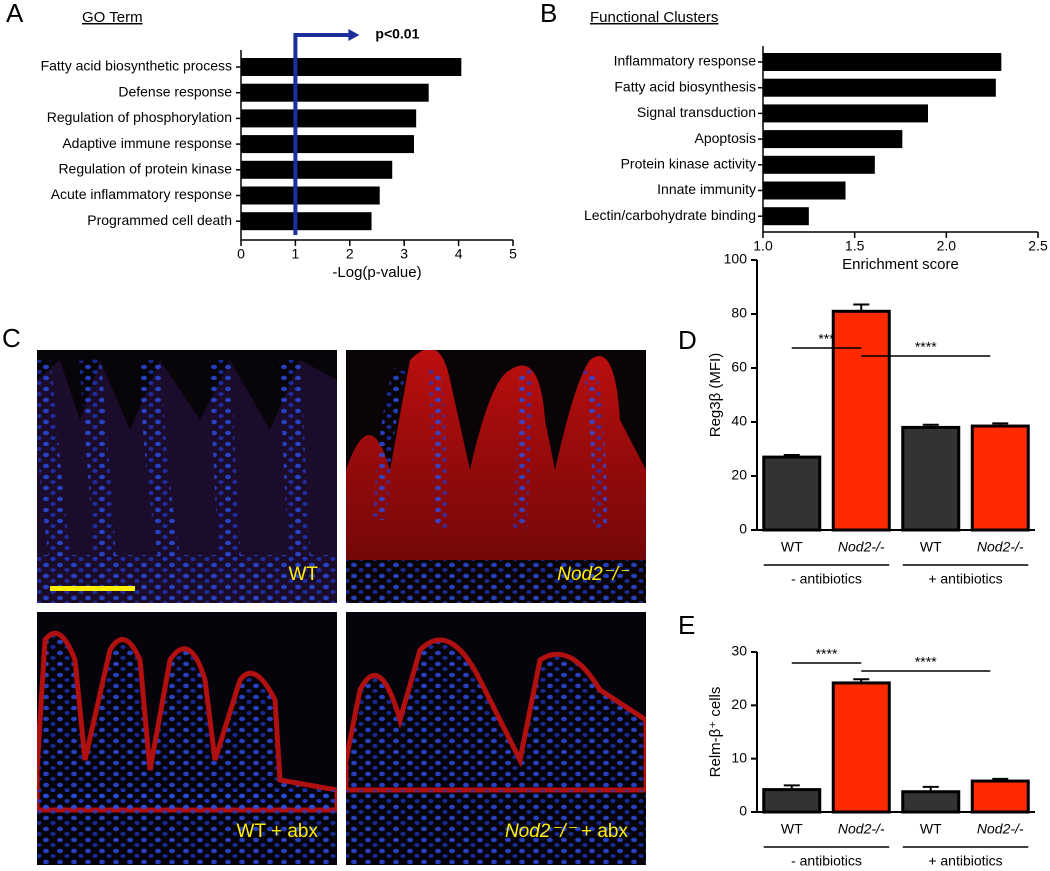  What do you see at coordinates (15, 14) in the screenshot?
I see `panel-label: A` at bounding box center [15, 14].